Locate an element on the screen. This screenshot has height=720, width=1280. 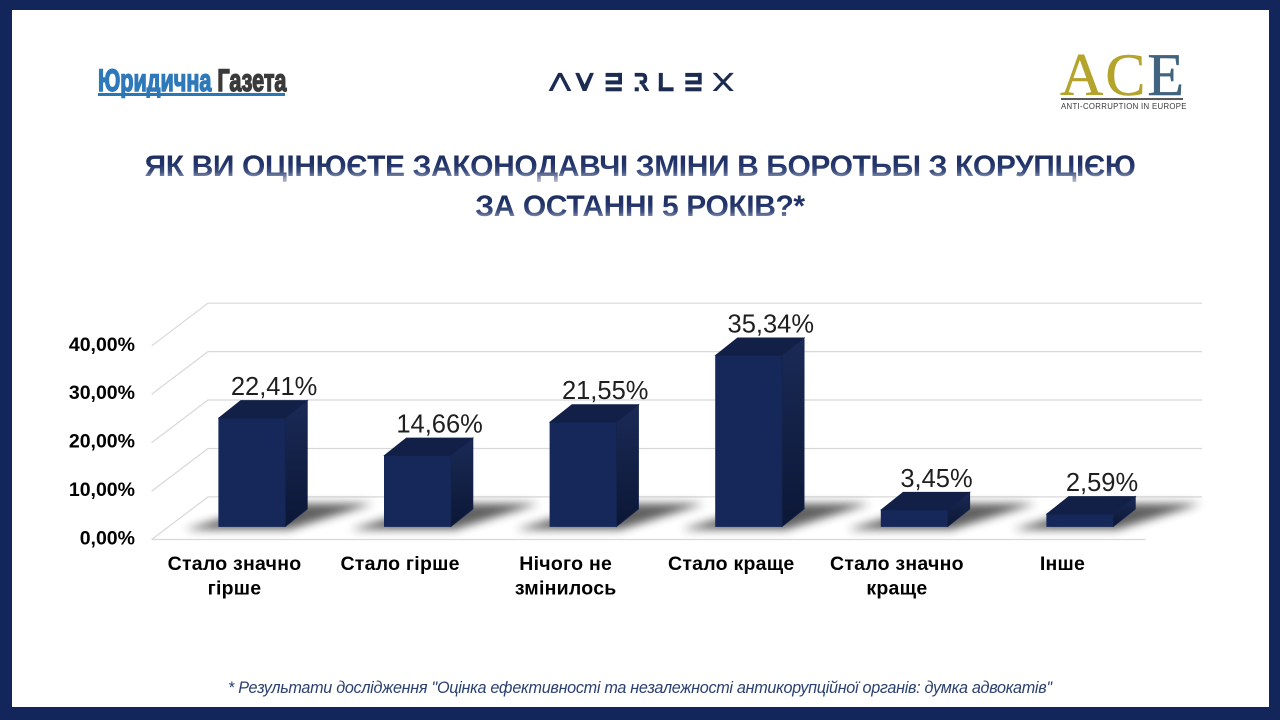
svg-text: 3,45% is located at coordinates (936, 479).